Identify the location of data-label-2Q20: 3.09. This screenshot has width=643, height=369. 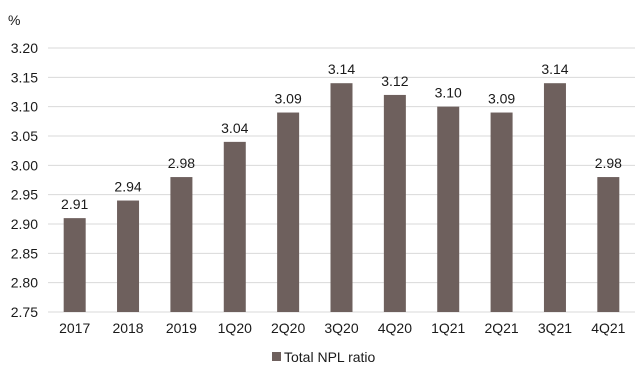
(288, 99).